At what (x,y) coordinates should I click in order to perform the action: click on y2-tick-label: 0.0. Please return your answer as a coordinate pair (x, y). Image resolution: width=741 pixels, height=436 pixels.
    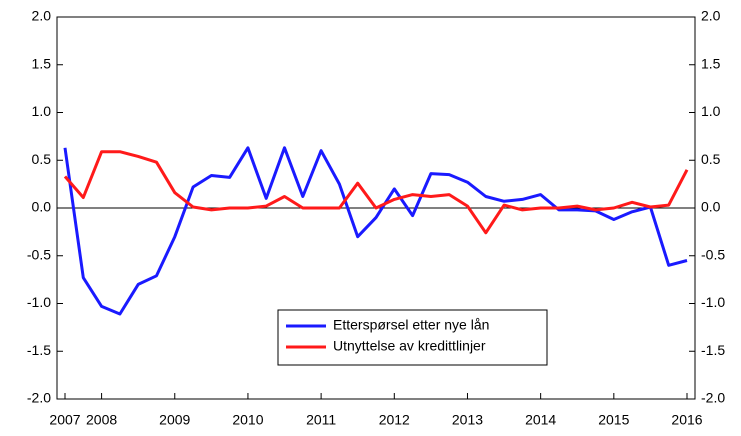
    Looking at the image, I should click on (711, 207).